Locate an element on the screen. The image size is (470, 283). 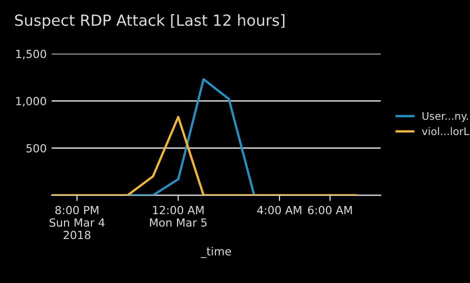
x-tick-label: 4:00 AM is located at coordinates (279, 210).